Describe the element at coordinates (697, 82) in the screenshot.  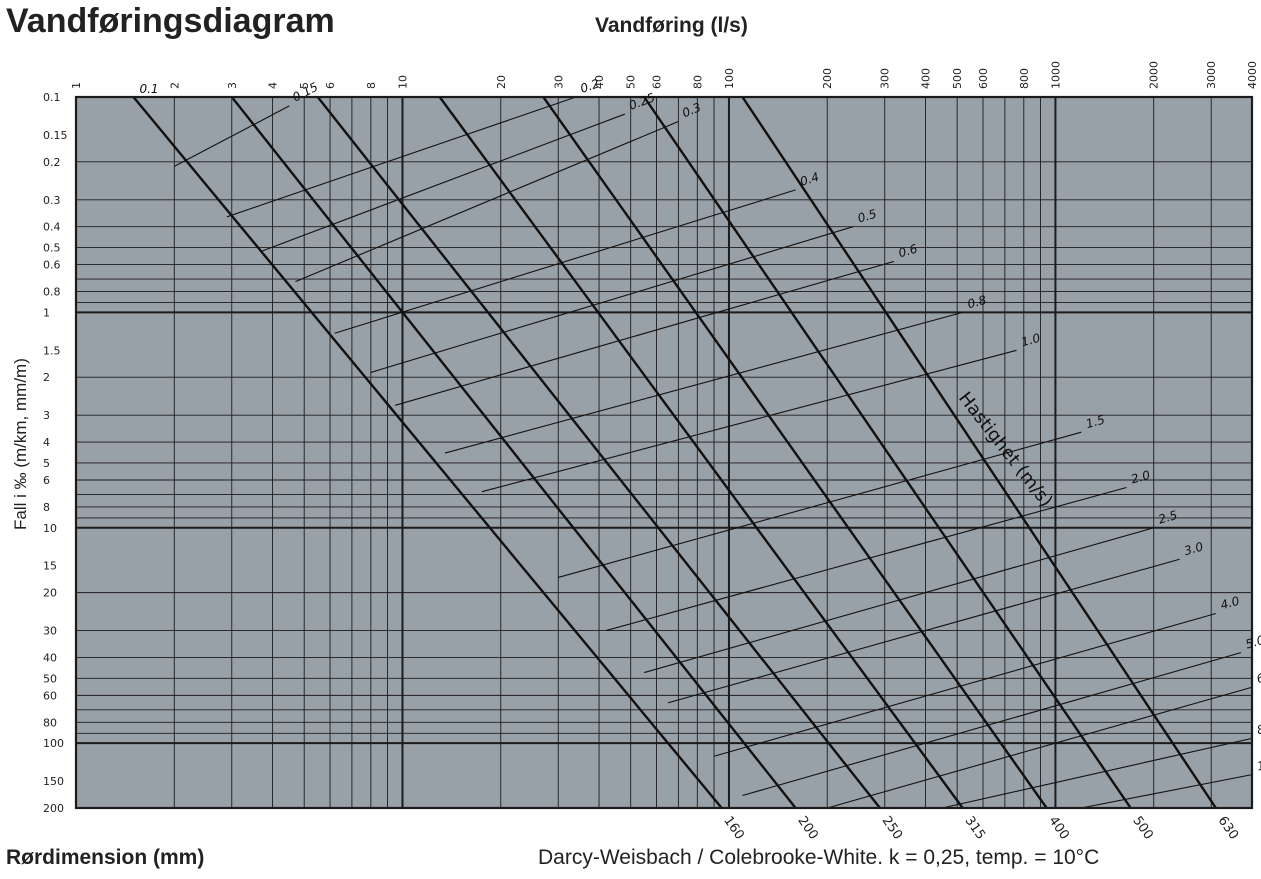
I see `x-tick-label: 80` at that location.